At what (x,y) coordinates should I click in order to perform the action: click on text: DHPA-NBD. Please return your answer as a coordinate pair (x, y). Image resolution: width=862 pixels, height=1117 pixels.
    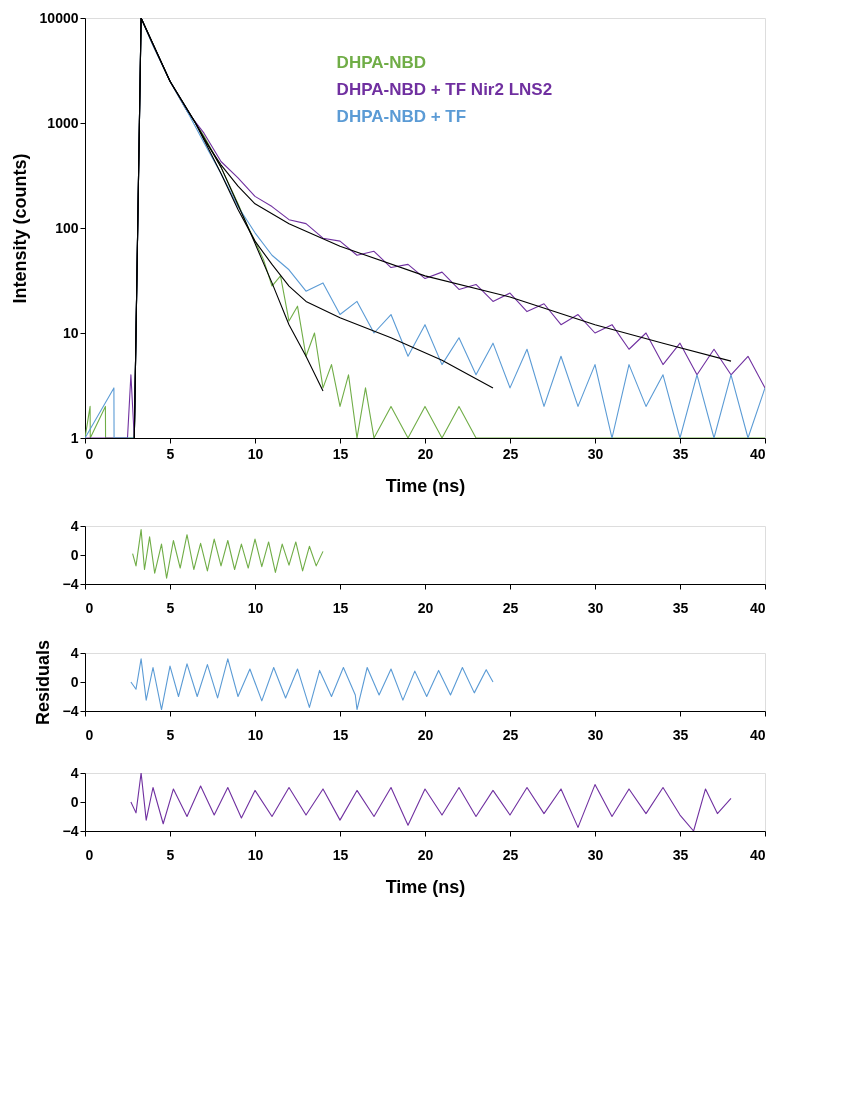
    Looking at the image, I should click on (381, 62).